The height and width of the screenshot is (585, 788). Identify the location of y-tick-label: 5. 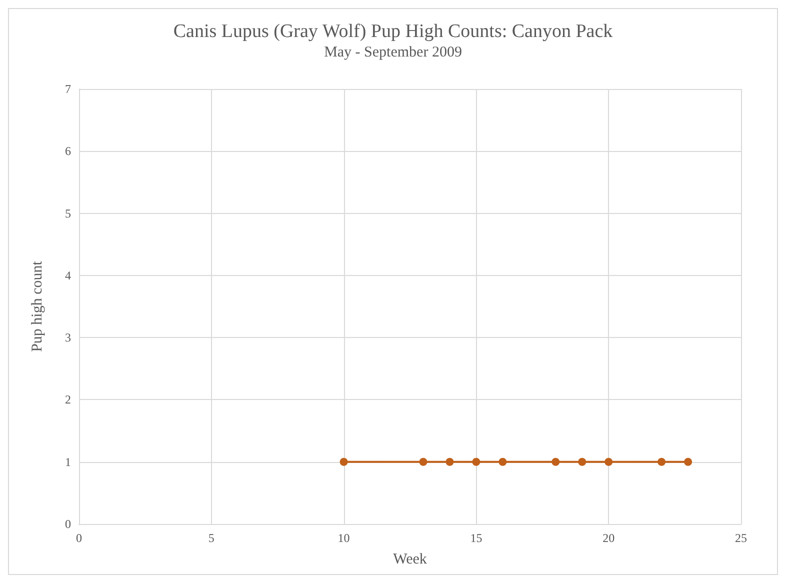
(68, 213).